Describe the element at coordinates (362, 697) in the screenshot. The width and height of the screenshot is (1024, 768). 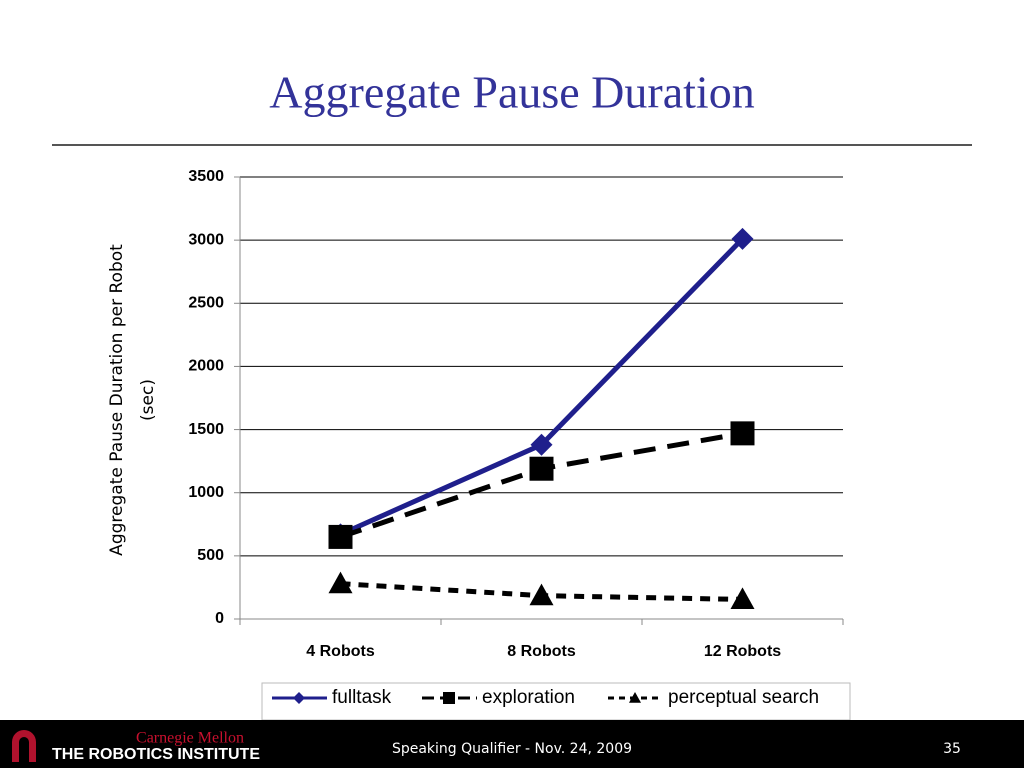
I see `legend-label: fulltask` at that location.